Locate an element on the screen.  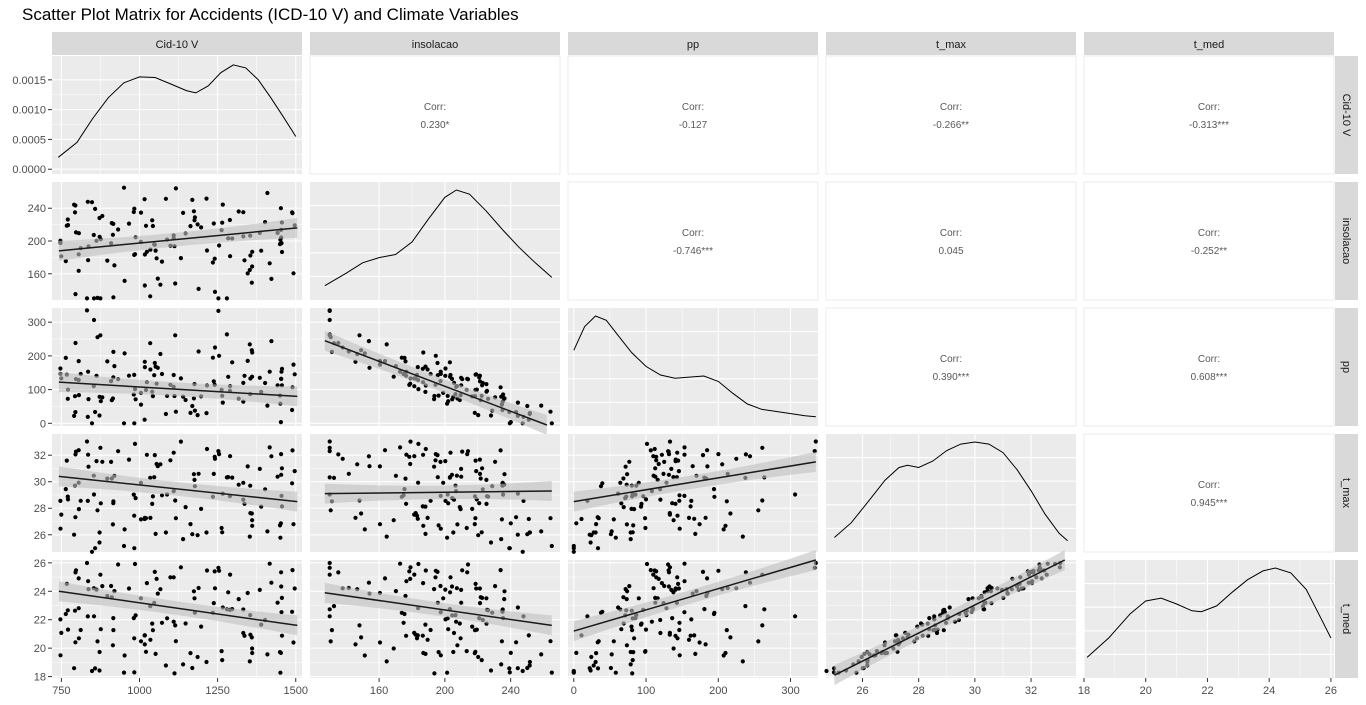
y-tick-label-0-1: 0.0005 is located at coordinates (29, 140).